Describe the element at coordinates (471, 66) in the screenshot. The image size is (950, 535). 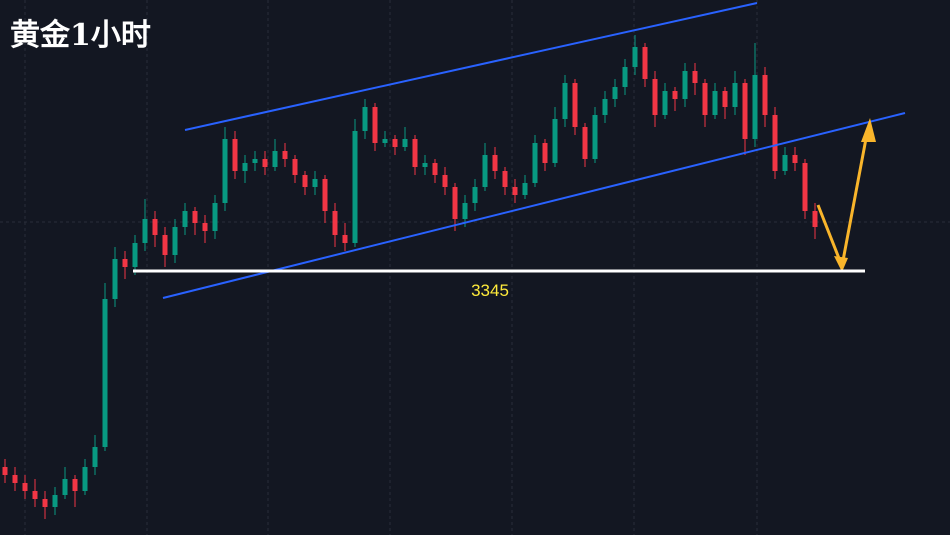
I see `channel-upper` at that location.